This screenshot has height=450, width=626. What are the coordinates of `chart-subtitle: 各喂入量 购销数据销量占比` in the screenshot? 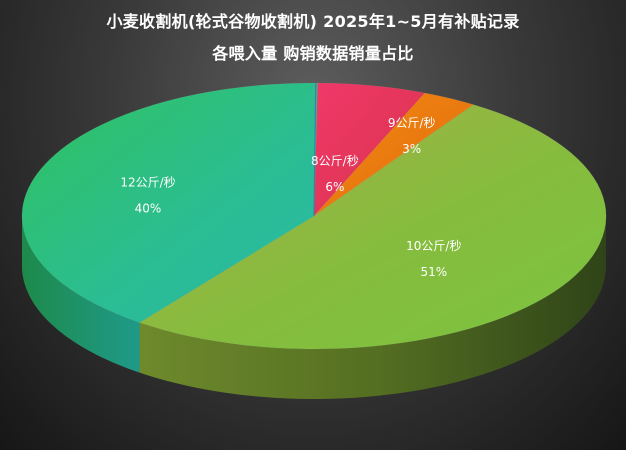 It's located at (313, 53).